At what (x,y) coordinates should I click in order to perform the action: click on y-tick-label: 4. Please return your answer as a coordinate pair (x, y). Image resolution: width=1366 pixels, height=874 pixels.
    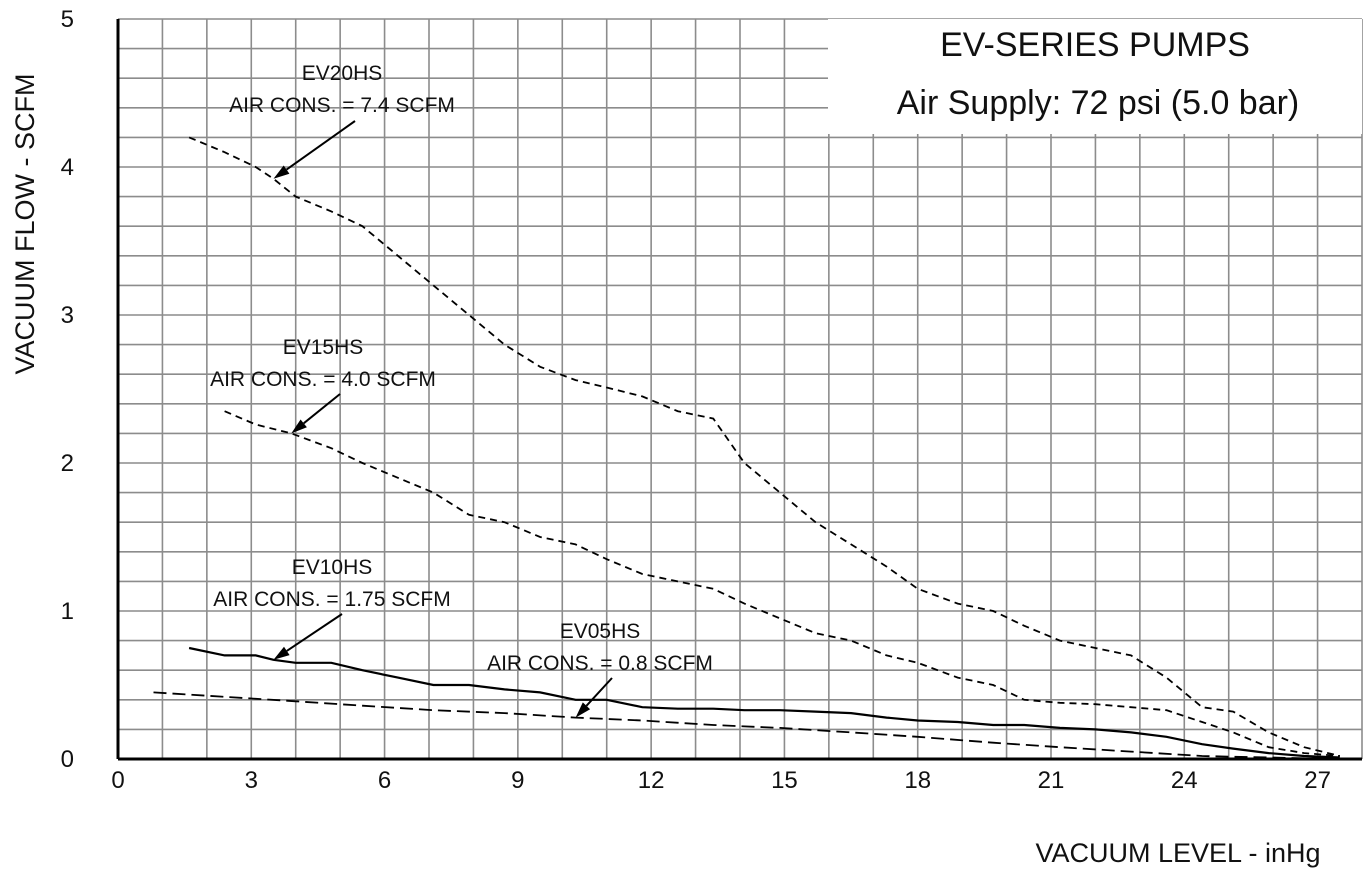
    Looking at the image, I should click on (67, 167).